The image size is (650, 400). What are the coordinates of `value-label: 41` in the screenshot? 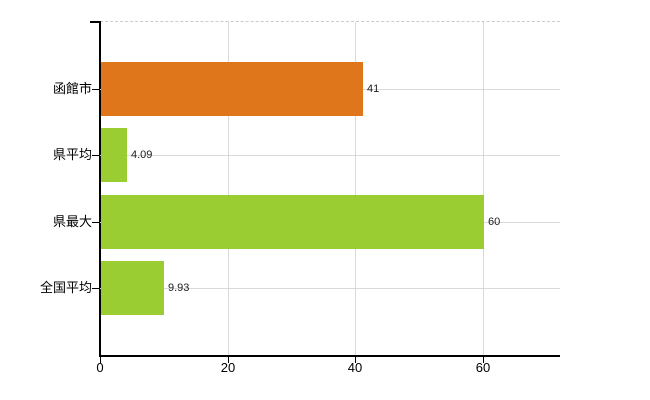 It's located at (373, 89).